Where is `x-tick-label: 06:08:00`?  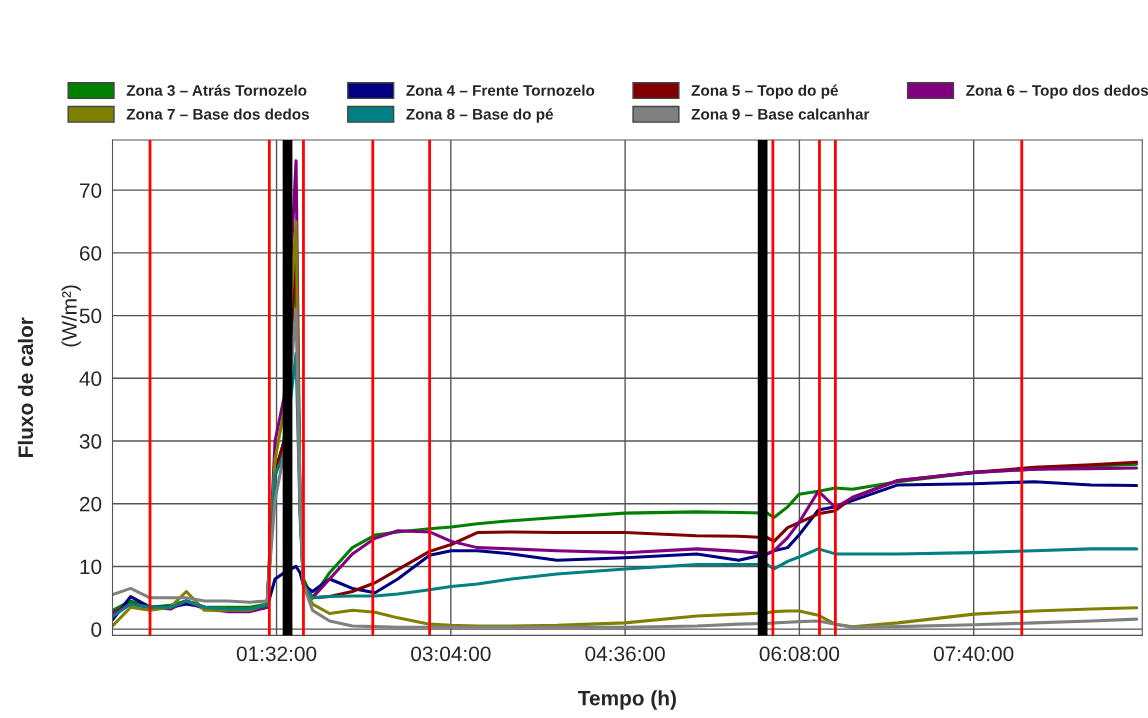
x-tick-label: 06:08:00 is located at coordinates (799, 654).